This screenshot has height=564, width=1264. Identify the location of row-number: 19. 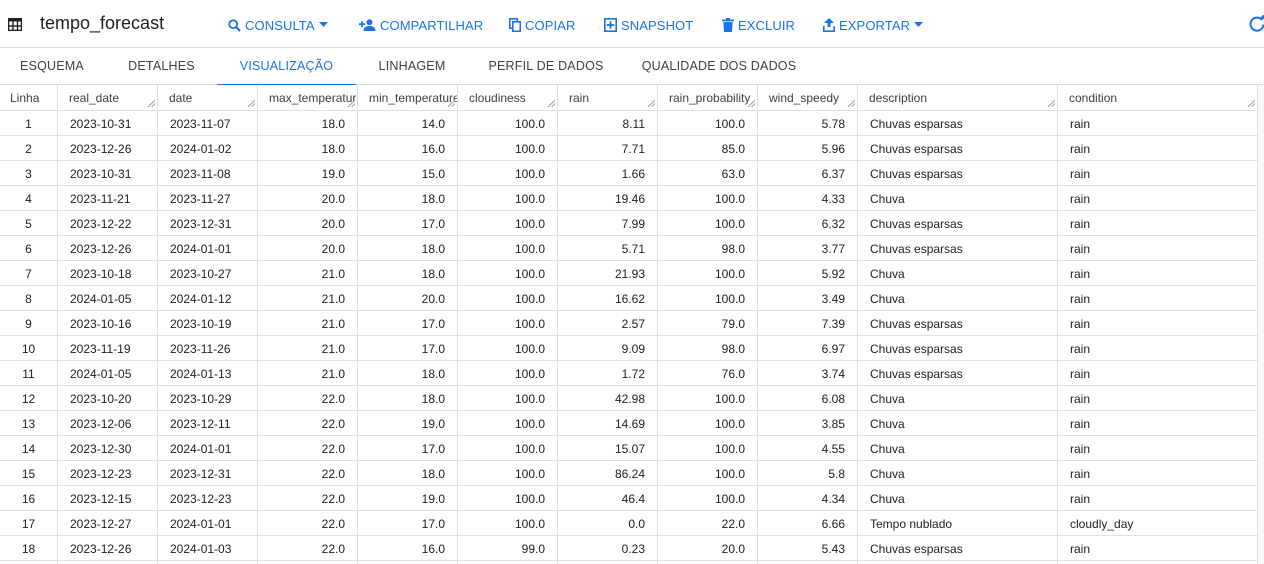
(29, 562).